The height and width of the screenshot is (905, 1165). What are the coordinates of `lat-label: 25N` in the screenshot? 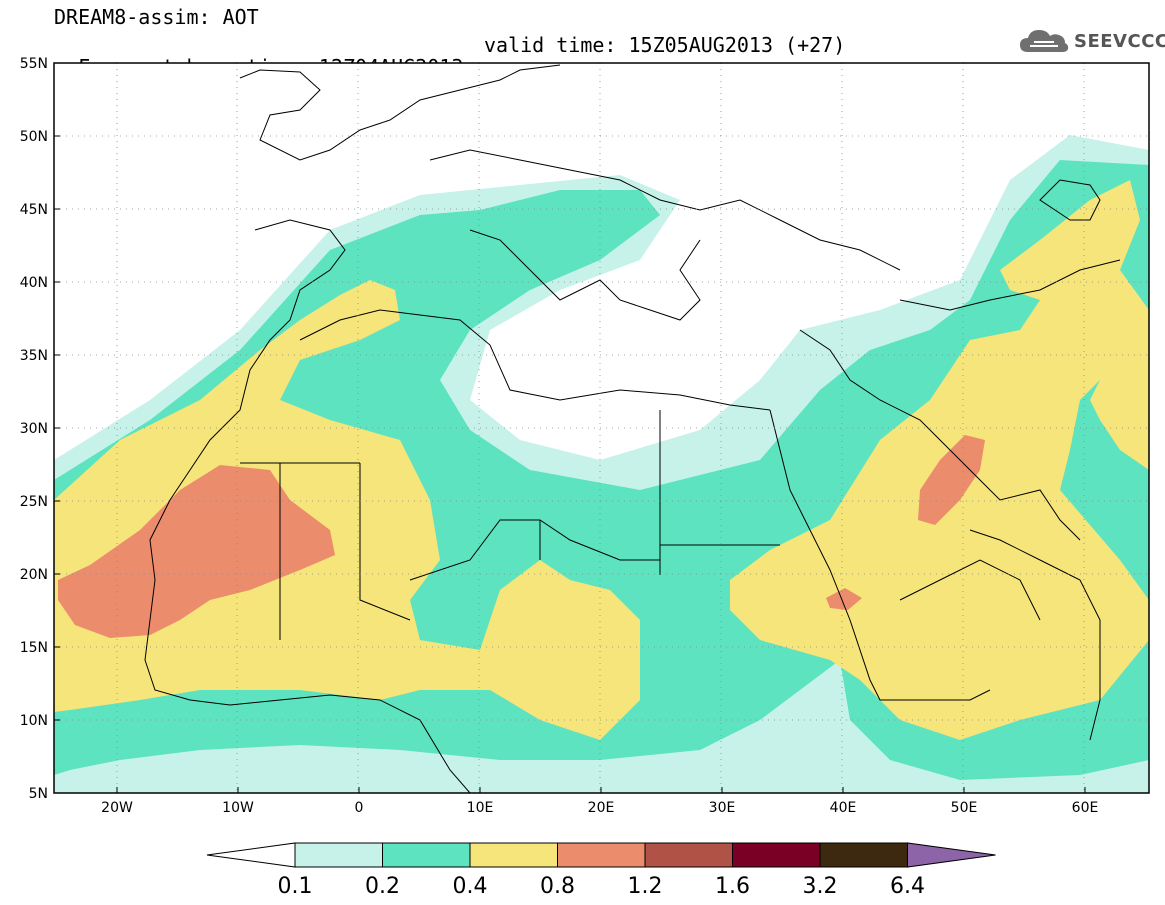 It's located at (34, 502).